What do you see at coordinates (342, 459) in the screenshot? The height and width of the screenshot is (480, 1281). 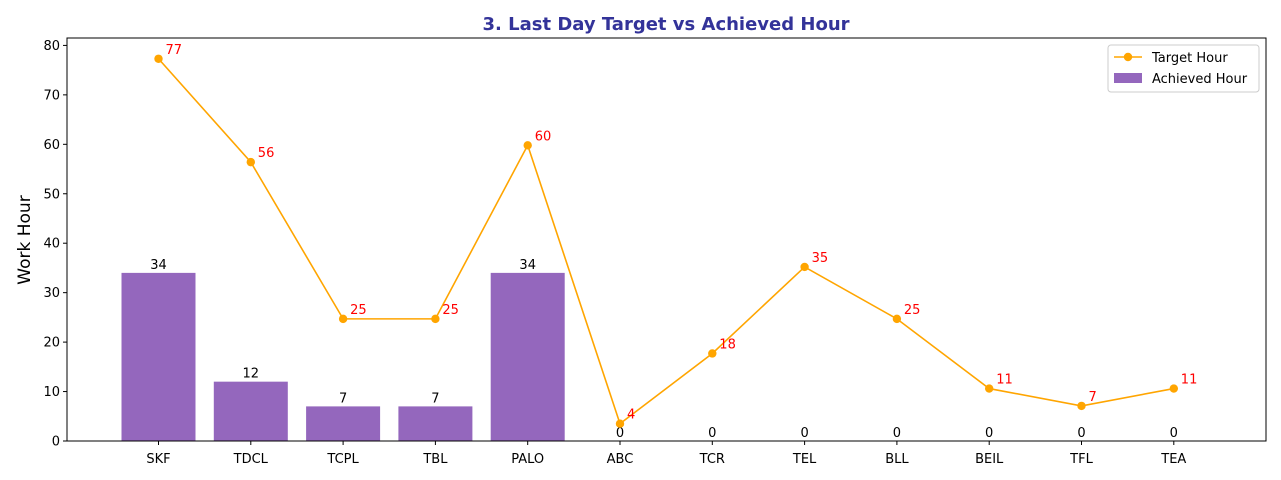 I see `x-tick-label: TCPL` at bounding box center [342, 459].